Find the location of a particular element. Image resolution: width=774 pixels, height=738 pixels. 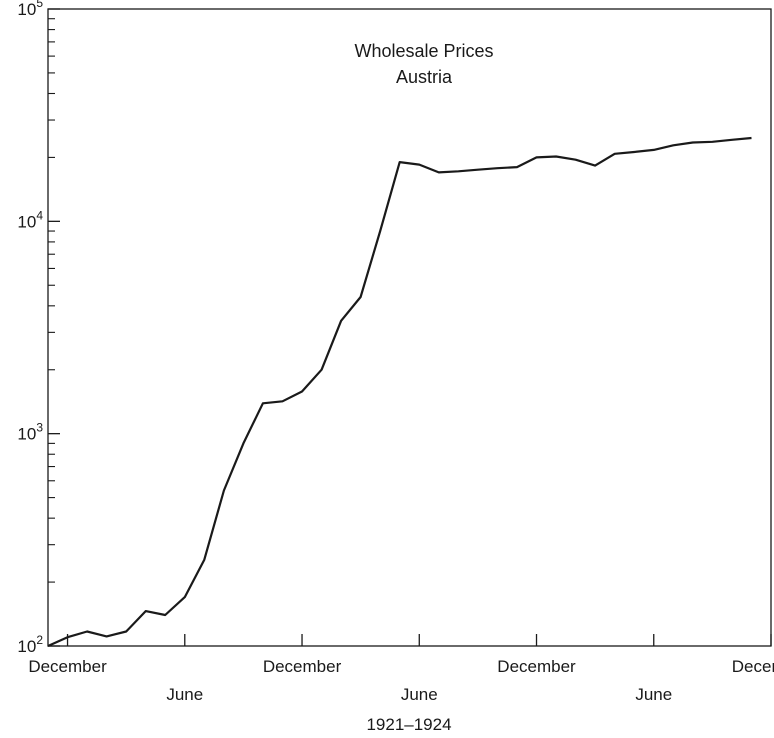

y-tick-label: 10² is located at coordinates (30, 644).